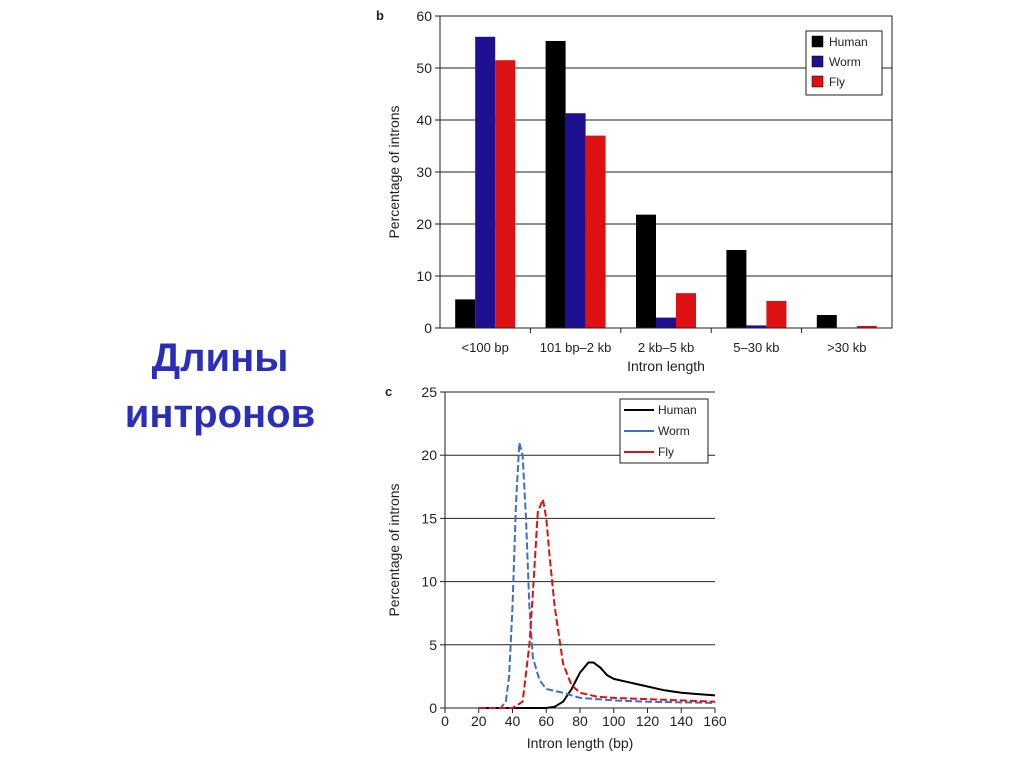 This screenshot has width=1024, height=768. I want to click on bar-fly-101-bp-2-kb, so click(595, 231).